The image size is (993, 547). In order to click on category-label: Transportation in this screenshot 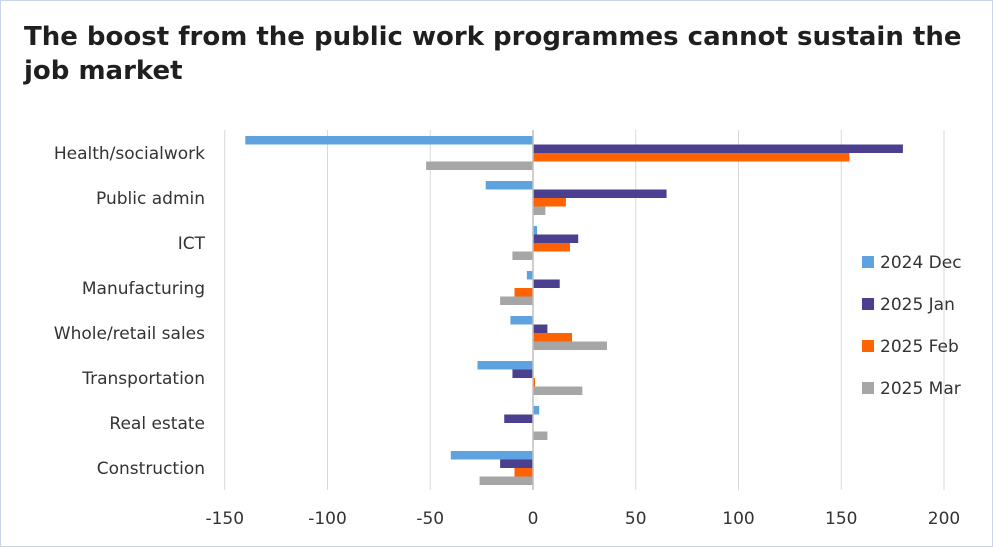, I will do `click(143, 379)`.